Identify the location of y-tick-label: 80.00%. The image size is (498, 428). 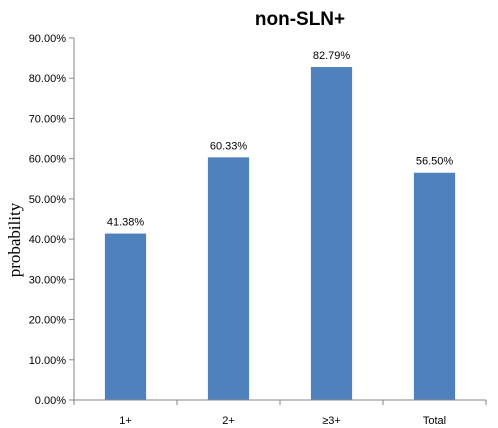
(48, 79).